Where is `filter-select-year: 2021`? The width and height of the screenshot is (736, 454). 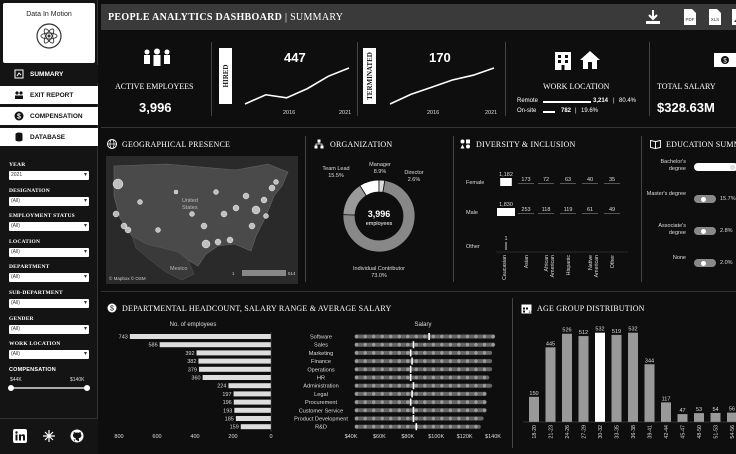
filter-select-year: 2021 is located at coordinates (49, 175).